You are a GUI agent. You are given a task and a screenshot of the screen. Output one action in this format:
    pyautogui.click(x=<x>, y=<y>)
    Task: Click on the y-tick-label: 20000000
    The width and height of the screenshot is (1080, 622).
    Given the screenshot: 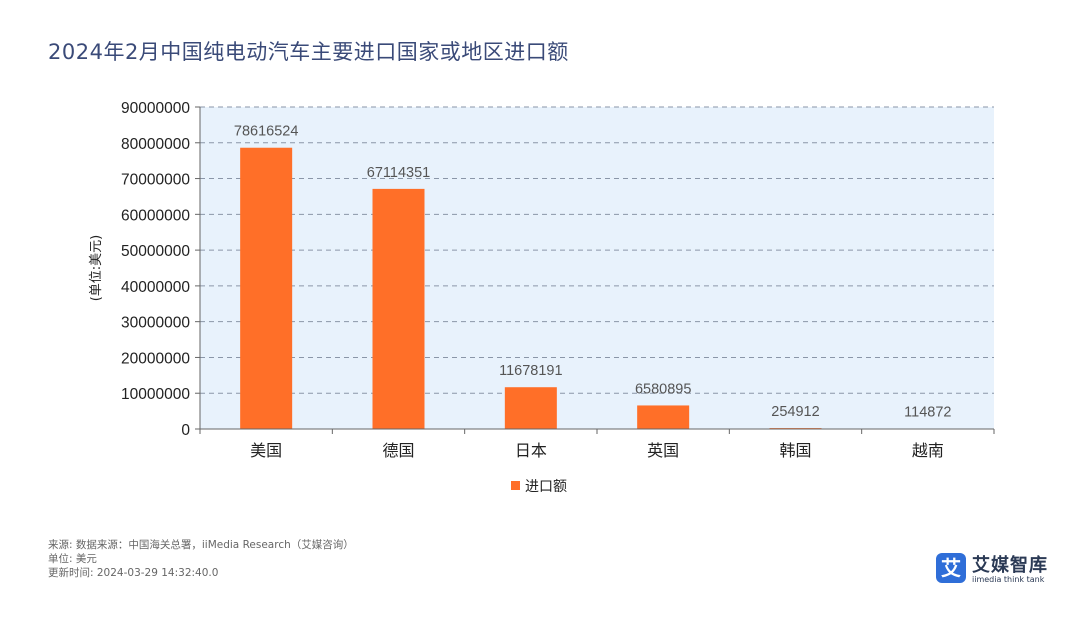 What is the action you would take?
    pyautogui.click(x=155, y=358)
    